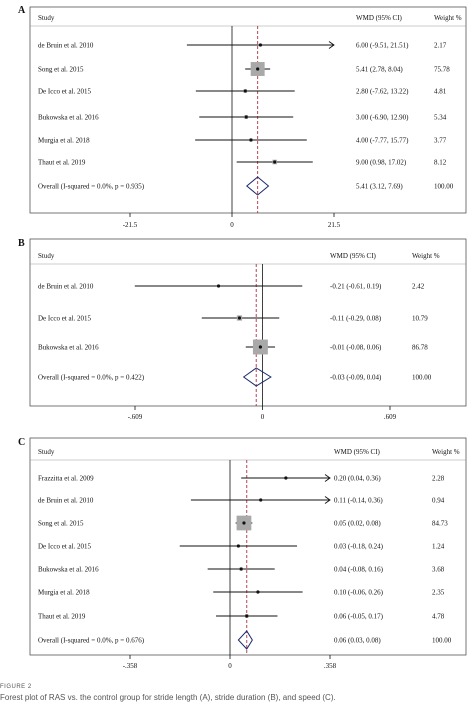  Describe the element at coordinates (438, 593) in the screenshot. I see `weight-text: 2.35` at that location.